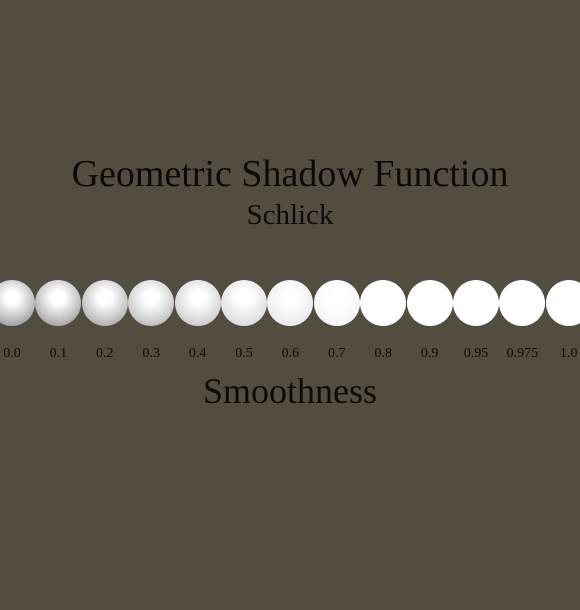  What do you see at coordinates (290, 174) in the screenshot?
I see `diagram-title: Geometric Shadow Function` at bounding box center [290, 174].